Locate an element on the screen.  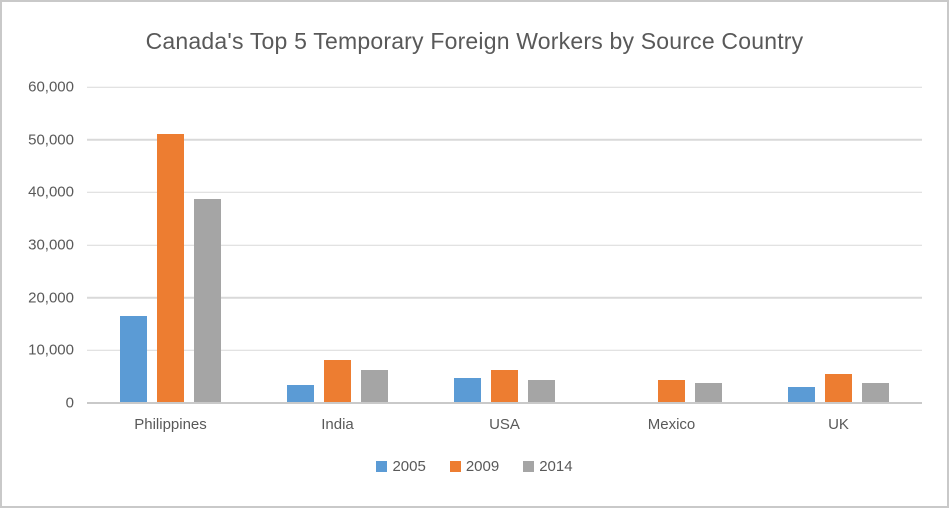
x-axis-line is located at coordinates (504, 403).